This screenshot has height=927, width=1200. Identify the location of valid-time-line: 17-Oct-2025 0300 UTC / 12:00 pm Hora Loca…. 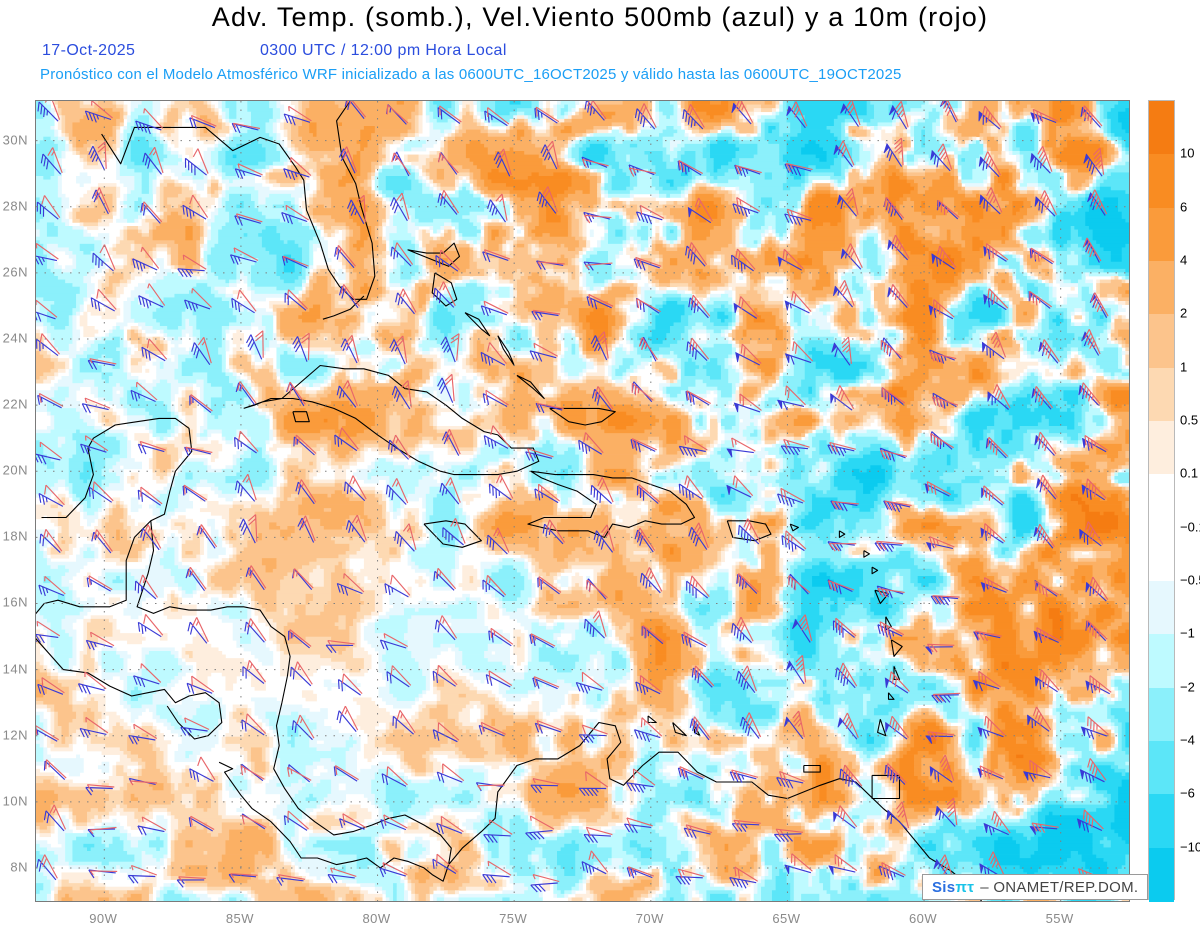
(274, 51).